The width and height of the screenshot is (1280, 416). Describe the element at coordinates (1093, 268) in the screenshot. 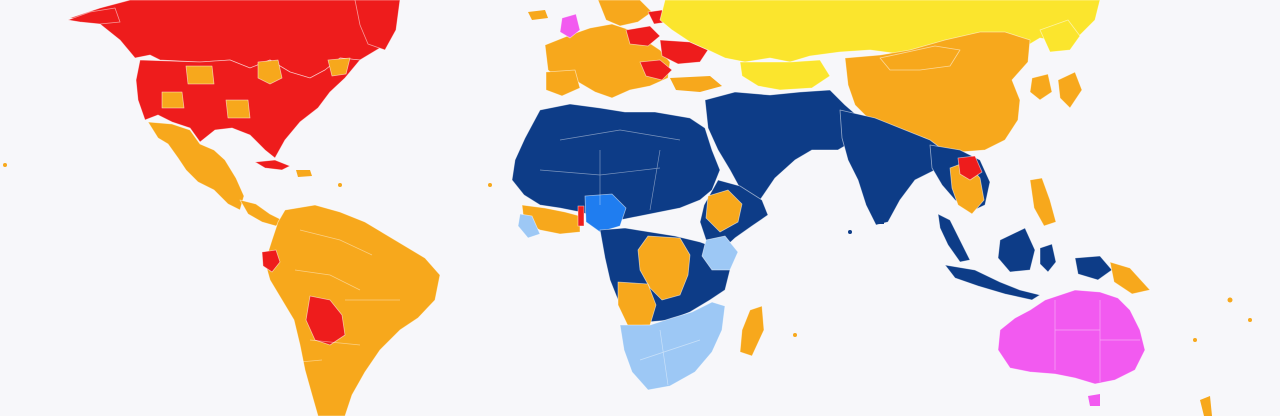

I see `region-new-guinea-west` at that location.